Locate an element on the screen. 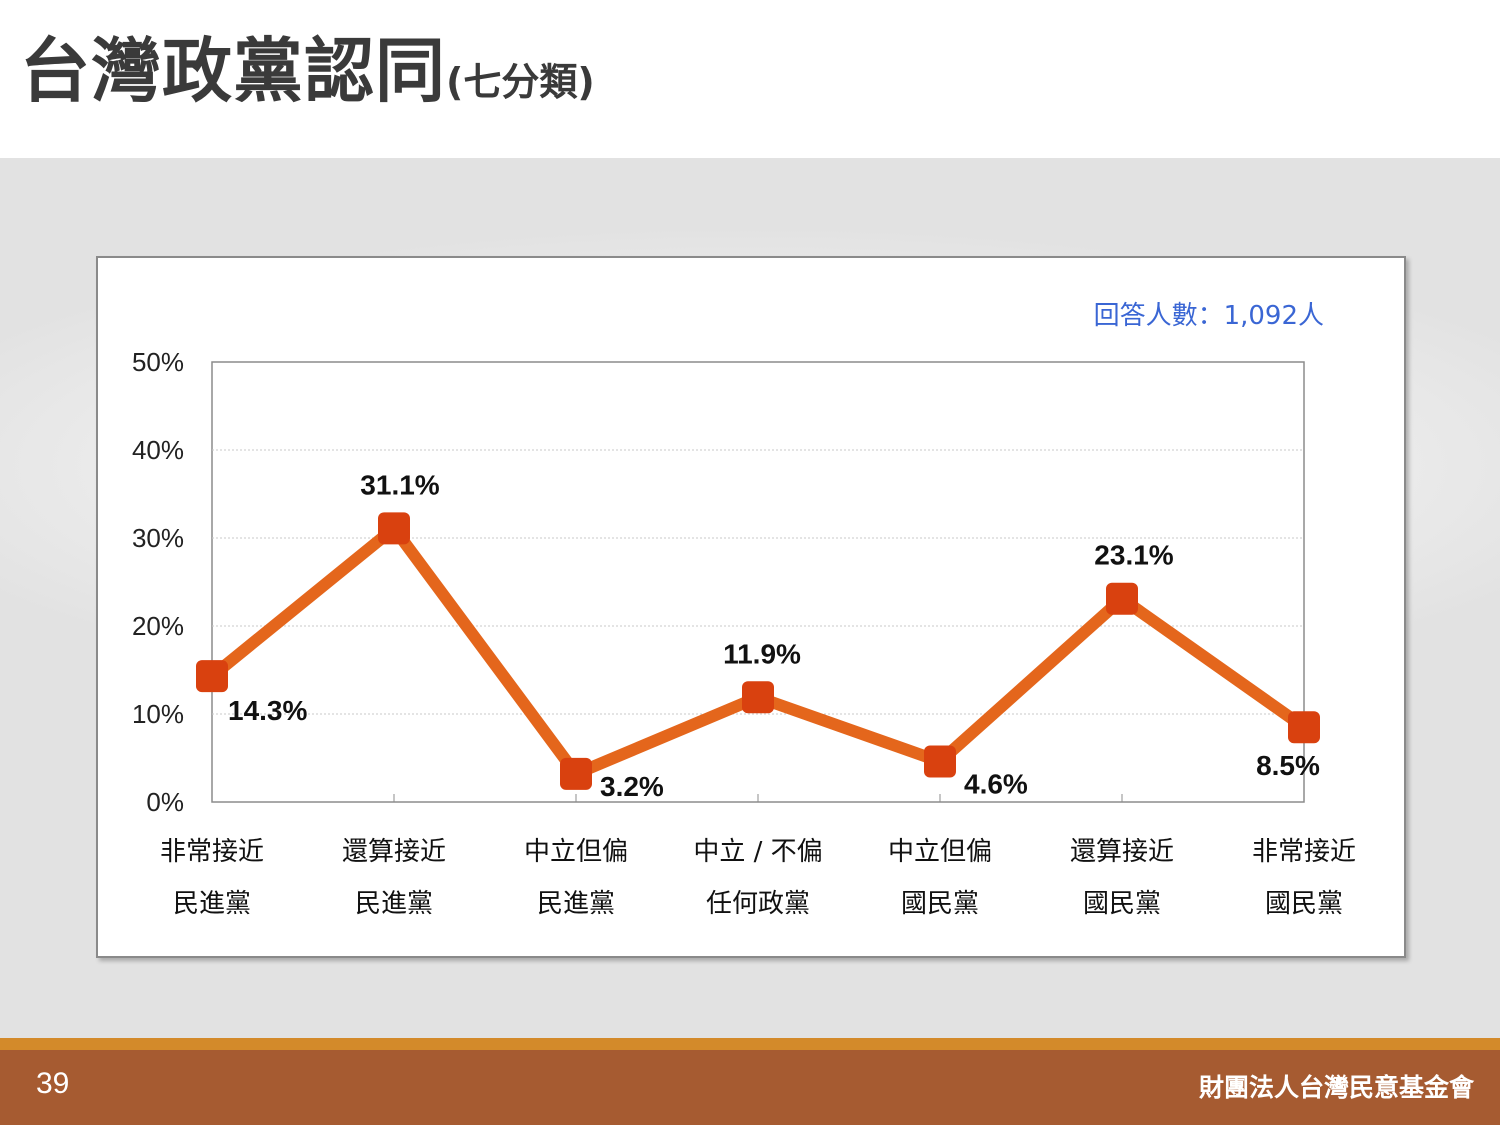 This screenshot has width=1500, height=1125. y-tick-label: 30% is located at coordinates (158, 538).